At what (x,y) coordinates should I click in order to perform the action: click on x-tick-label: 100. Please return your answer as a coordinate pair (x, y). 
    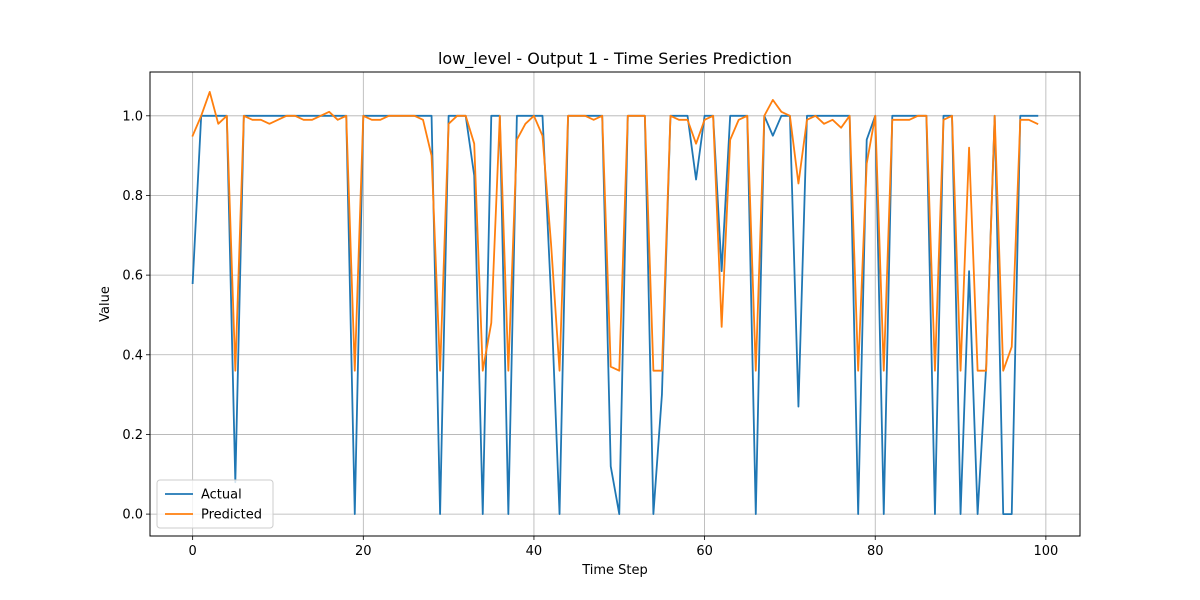
    Looking at the image, I should click on (1045, 551).